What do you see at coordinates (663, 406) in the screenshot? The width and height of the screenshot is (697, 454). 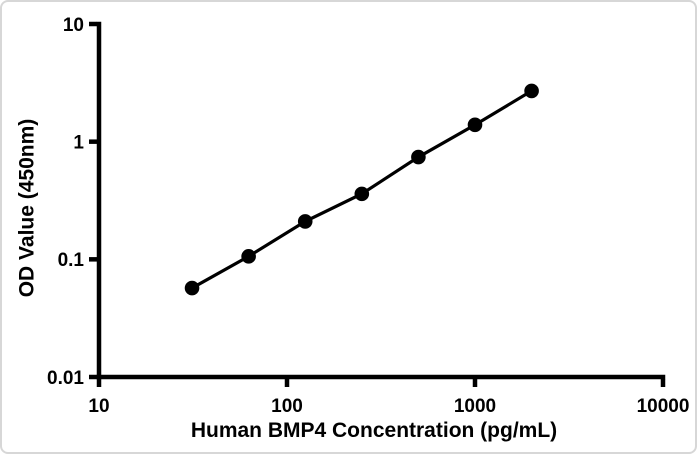 I see `x-tick-label: 10000` at bounding box center [663, 406].